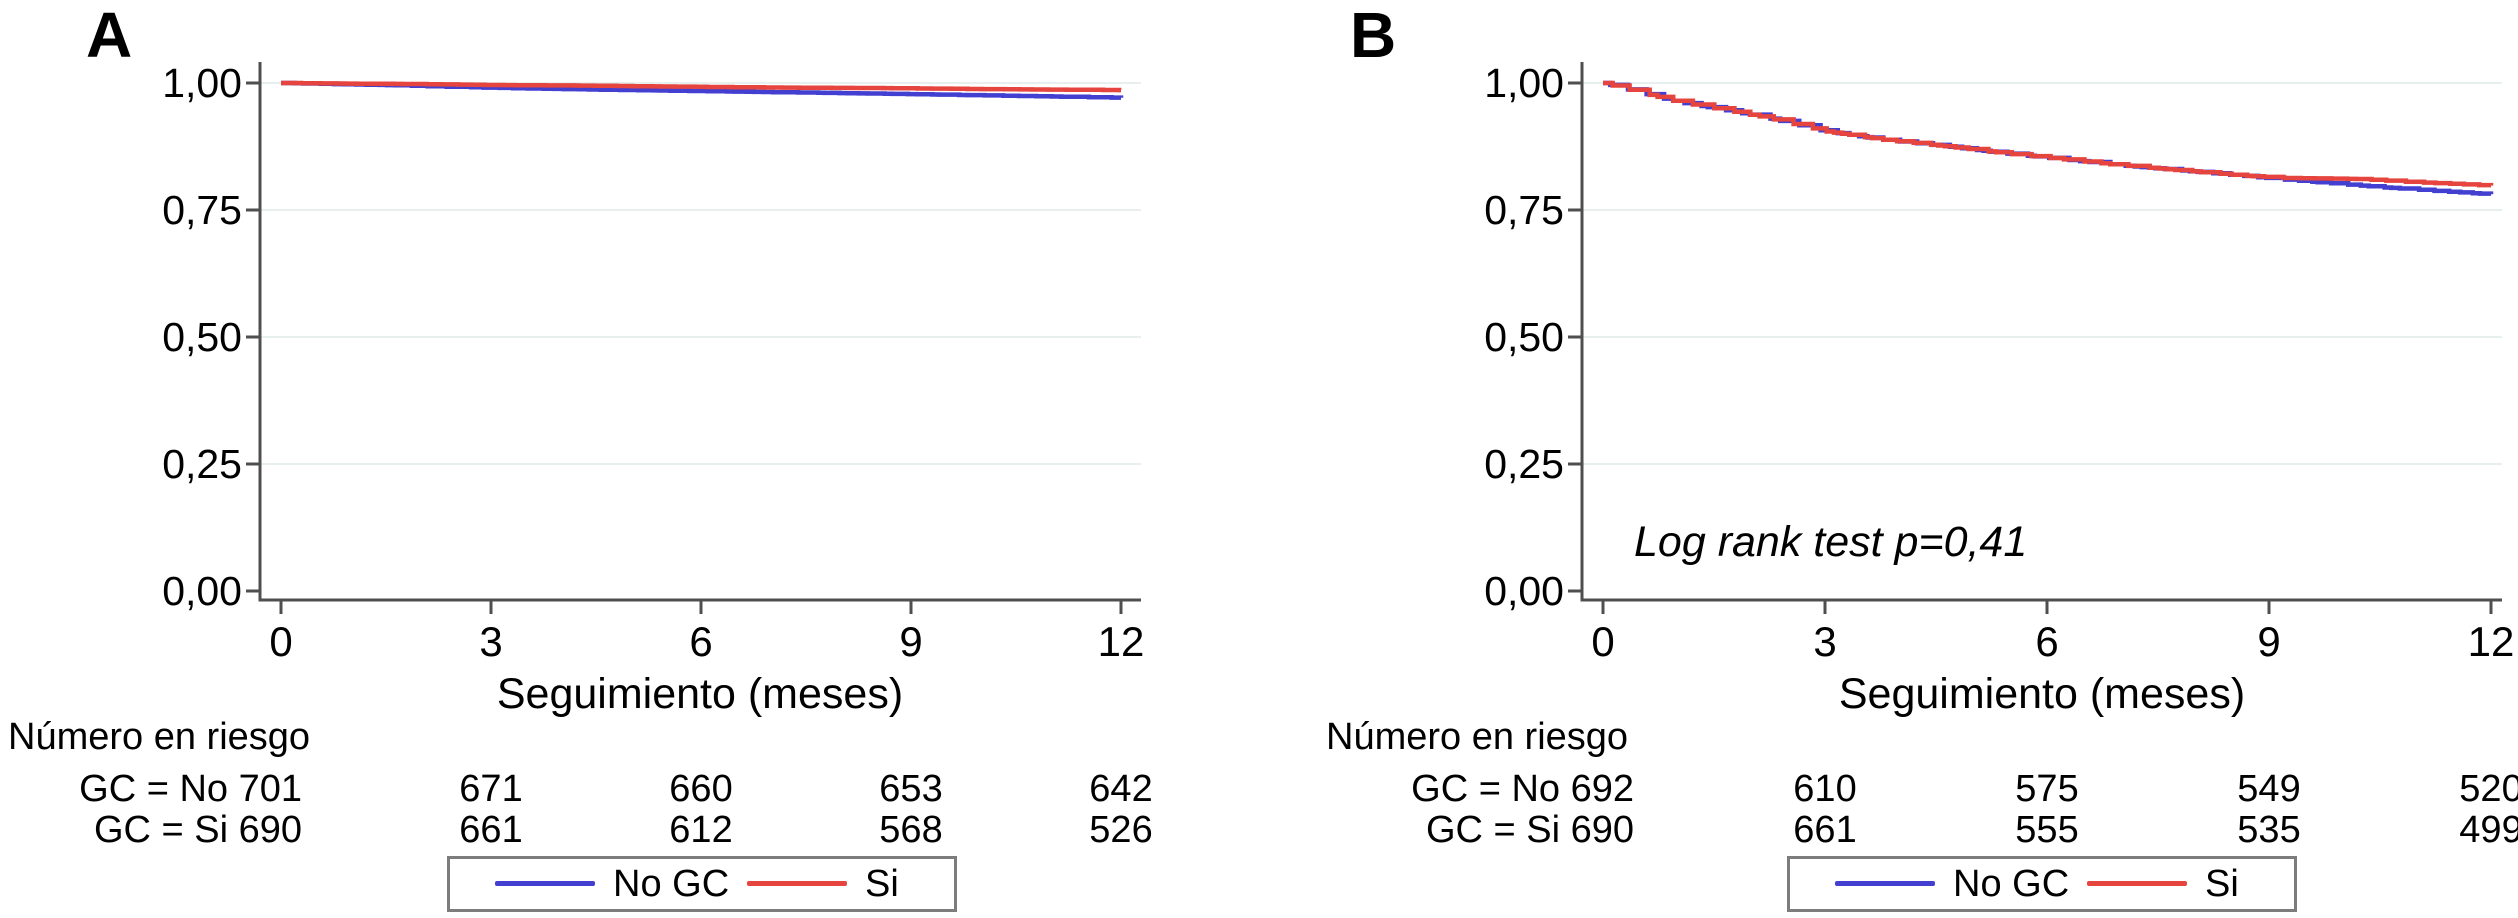  Describe the element at coordinates (2491, 641) in the screenshot. I see `panel-b-x-tick-label: 12` at that location.